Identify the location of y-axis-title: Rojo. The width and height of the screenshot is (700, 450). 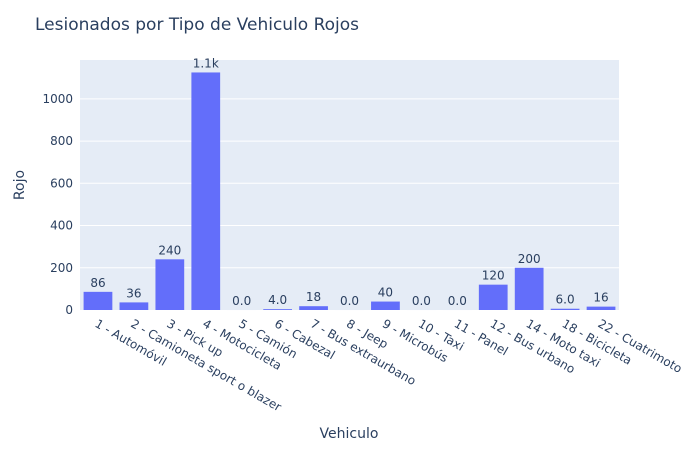
(20, 185).